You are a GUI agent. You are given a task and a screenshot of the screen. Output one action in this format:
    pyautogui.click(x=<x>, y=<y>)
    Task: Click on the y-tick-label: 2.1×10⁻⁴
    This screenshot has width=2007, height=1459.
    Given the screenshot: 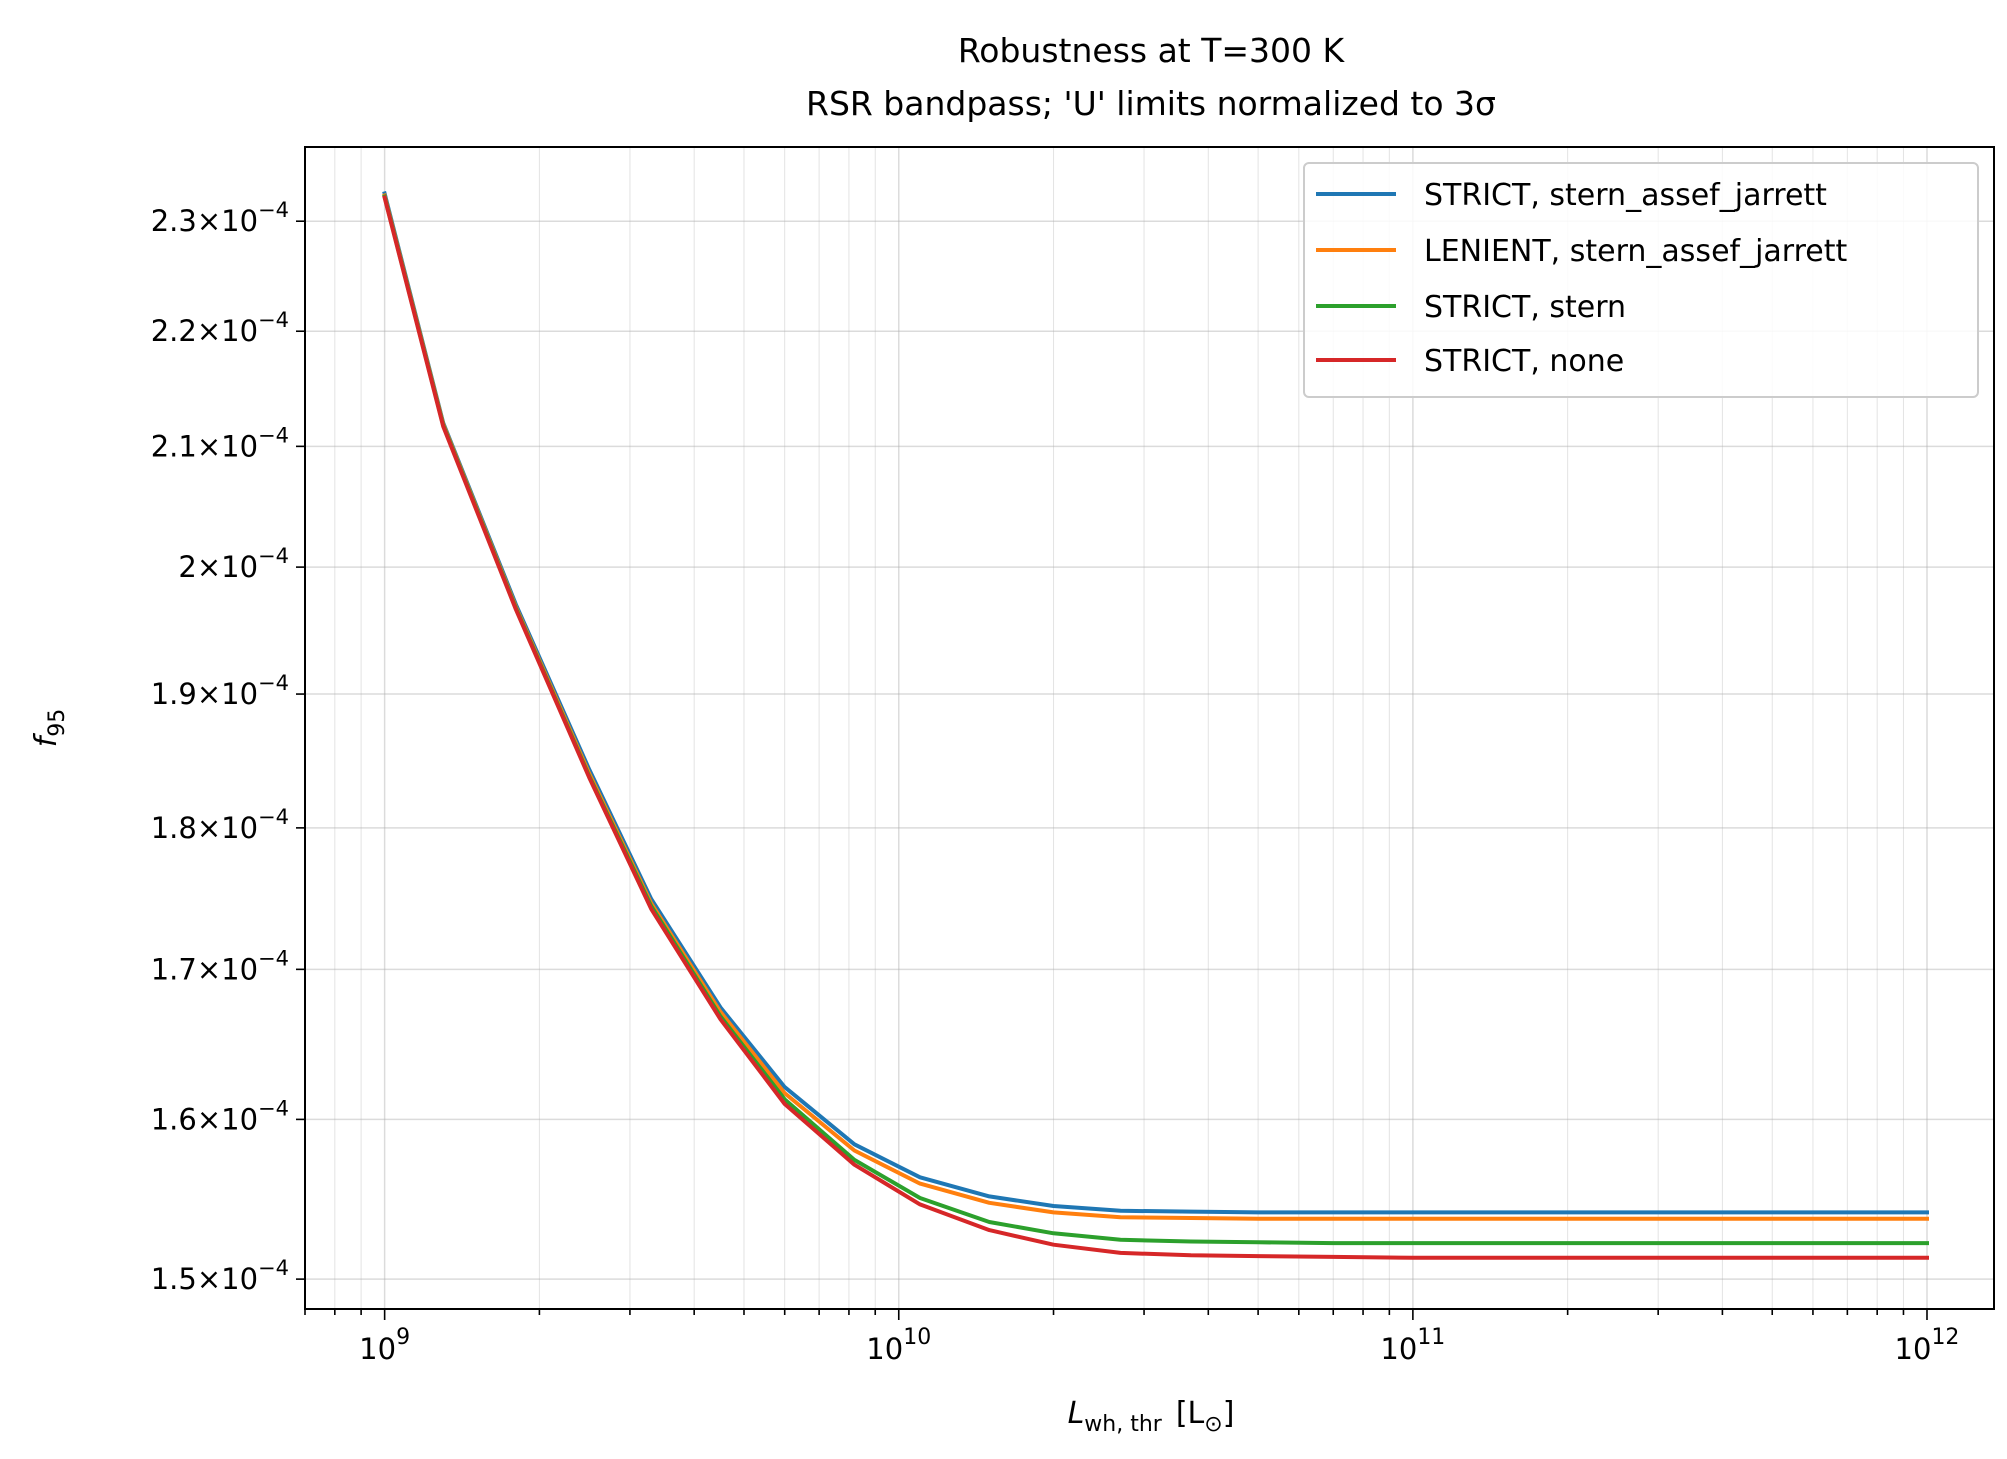 What is the action you would take?
    pyautogui.click(x=220, y=443)
    